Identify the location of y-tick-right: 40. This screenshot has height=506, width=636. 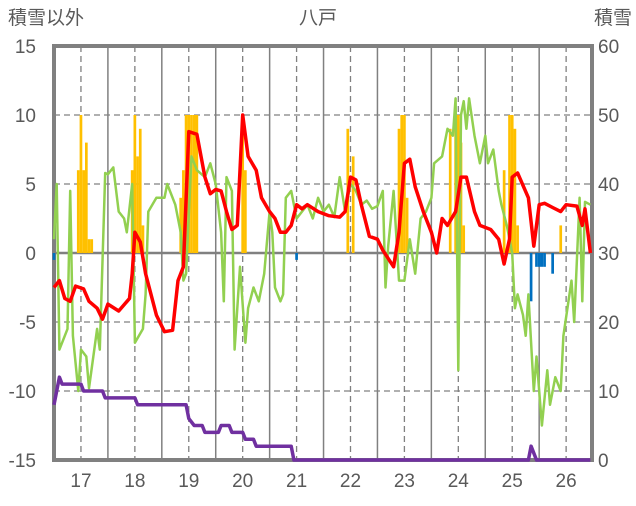
(608, 185).